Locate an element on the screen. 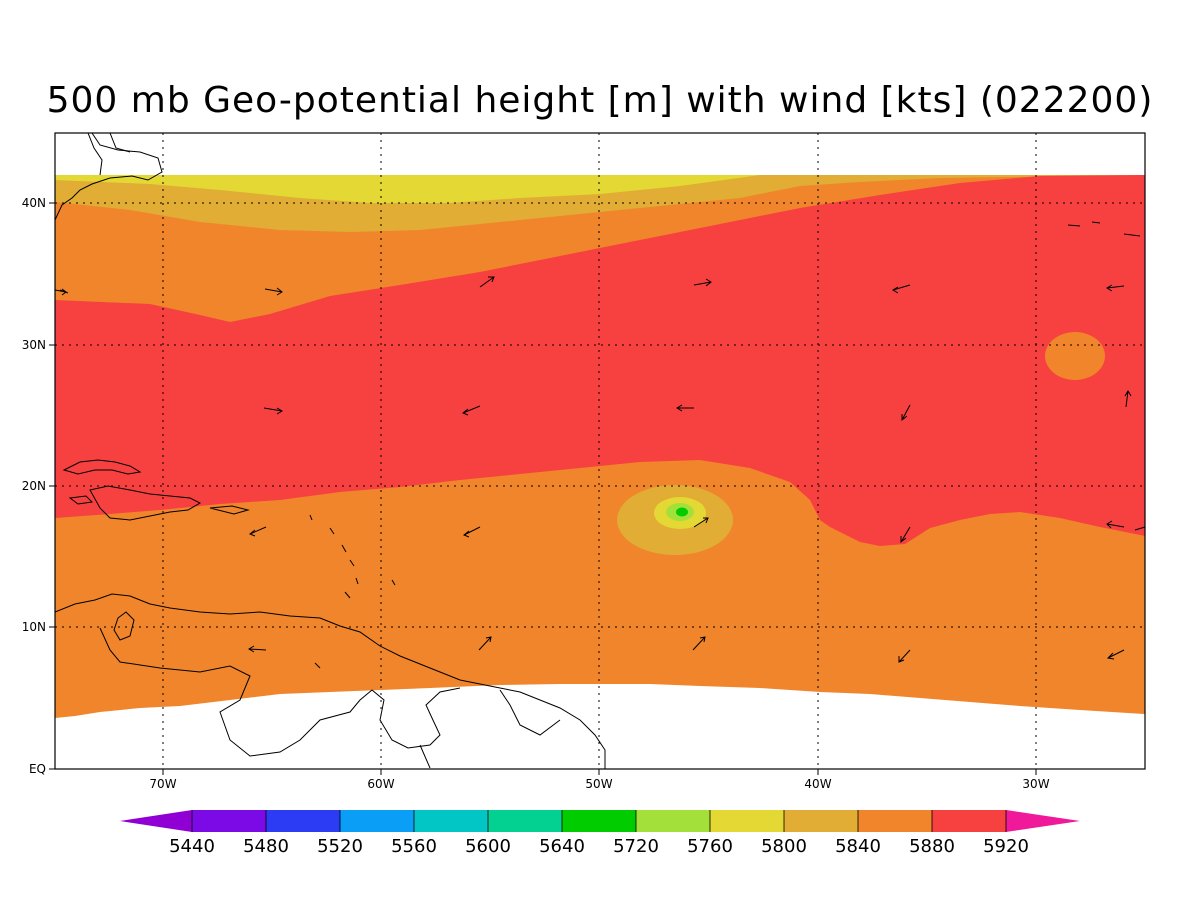 The image size is (1200, 900). no-data-region is located at coordinates (600, 726).